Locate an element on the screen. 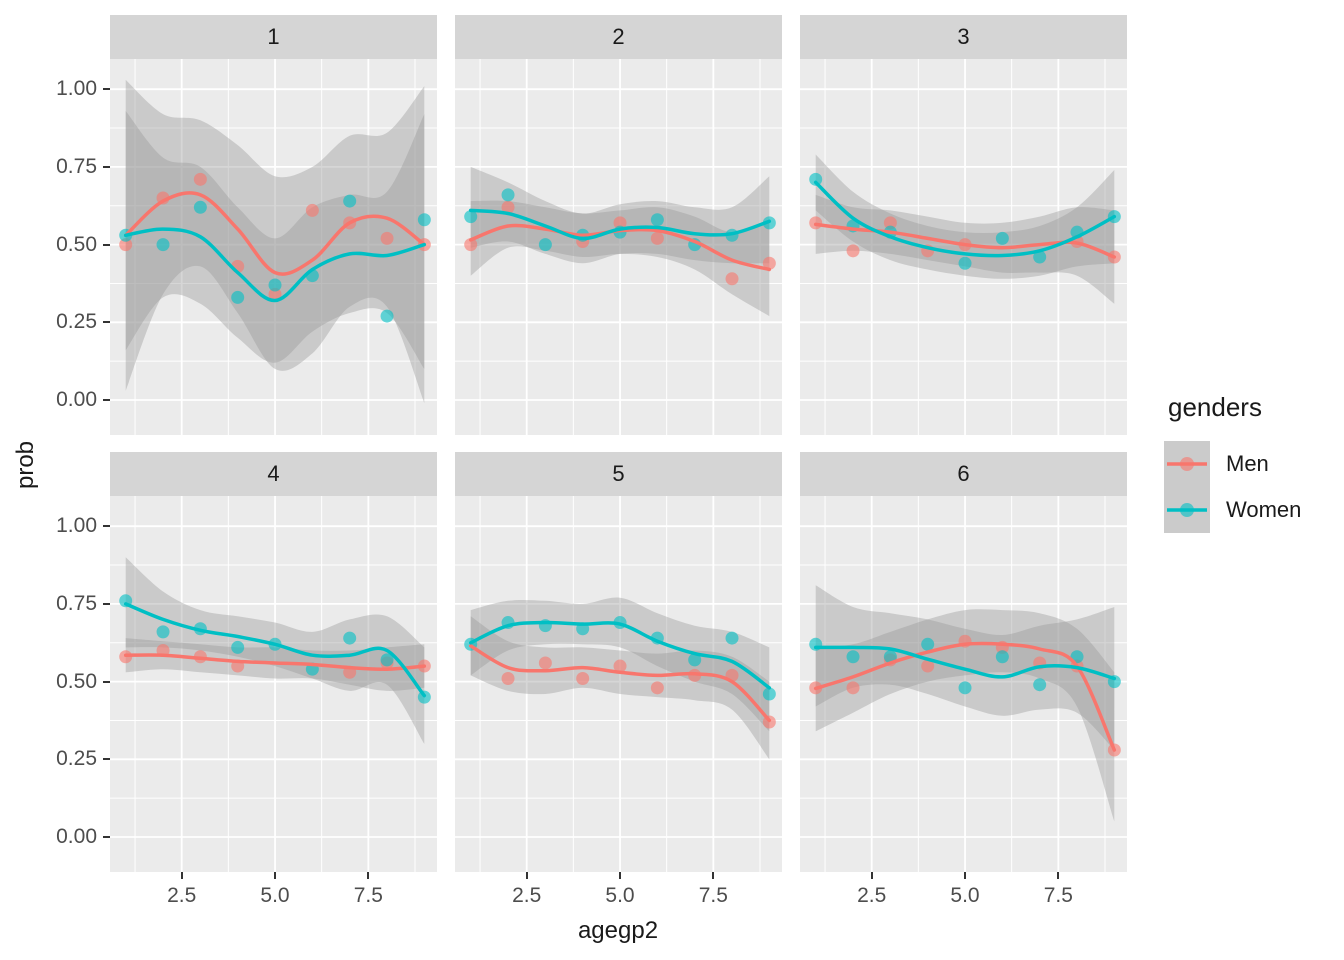 The width and height of the screenshot is (1344, 960). x-axis-title: agegp2 is located at coordinates (618, 930).